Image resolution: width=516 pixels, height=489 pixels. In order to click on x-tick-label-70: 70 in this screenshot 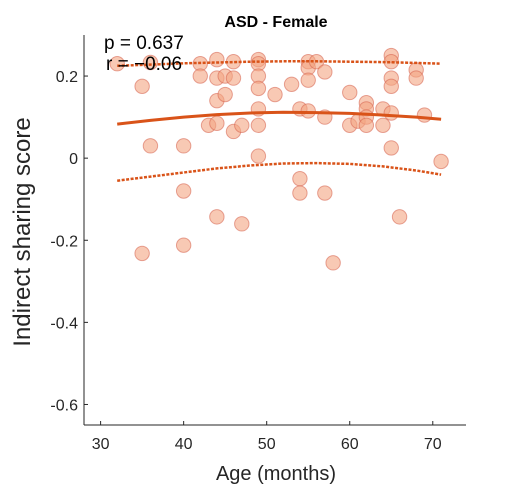, I will do `click(433, 444)`.